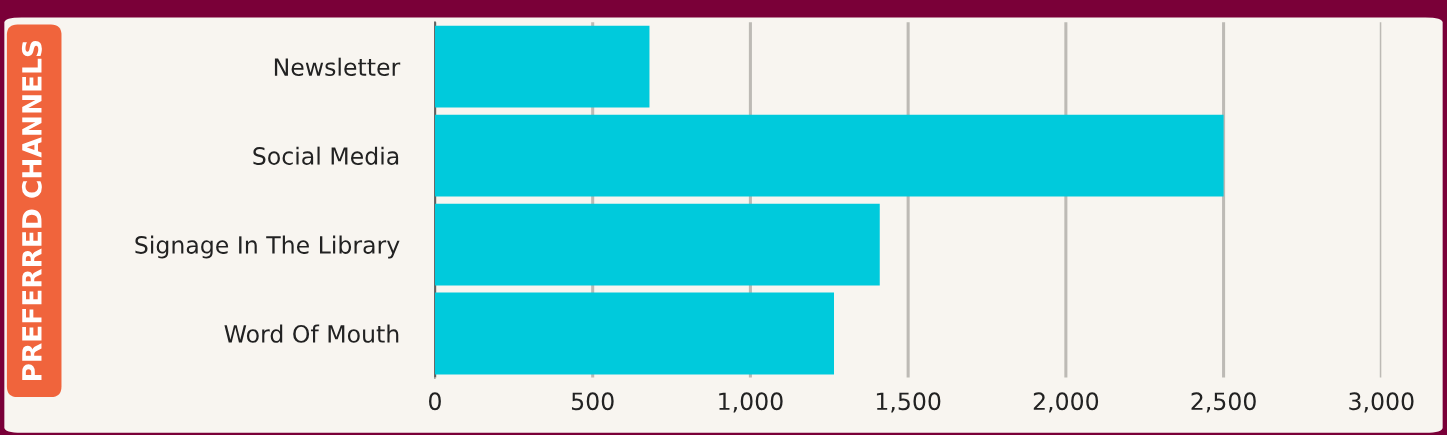  Describe the element at coordinates (592, 401) in the screenshot. I see `x-tick-label: 500` at that location.